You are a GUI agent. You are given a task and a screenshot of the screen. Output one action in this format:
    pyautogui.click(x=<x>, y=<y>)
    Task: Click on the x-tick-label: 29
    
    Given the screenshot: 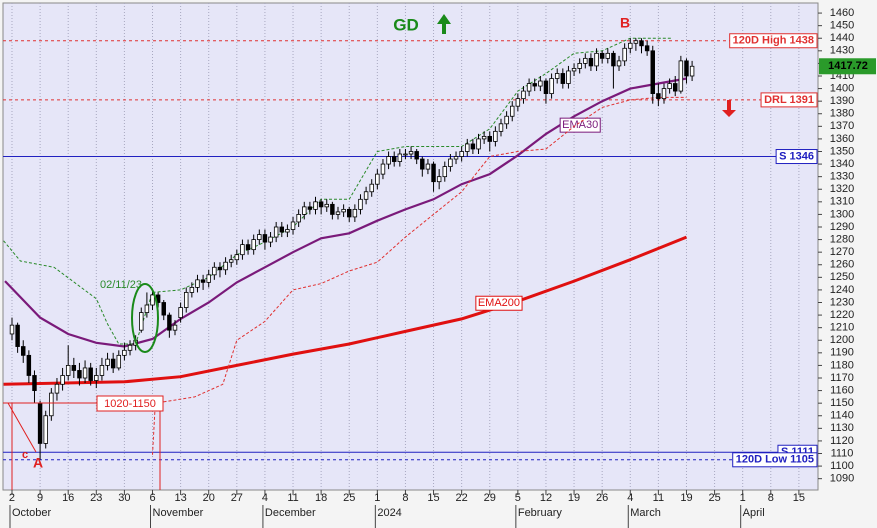 What is the action you would take?
    pyautogui.click(x=490, y=498)
    